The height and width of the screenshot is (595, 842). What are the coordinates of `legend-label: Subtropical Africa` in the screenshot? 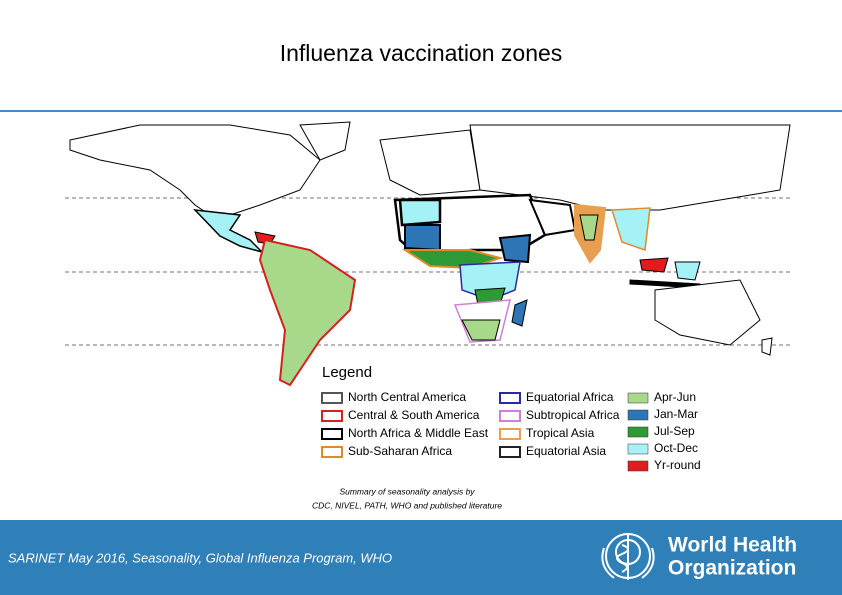 It's located at (573, 415).